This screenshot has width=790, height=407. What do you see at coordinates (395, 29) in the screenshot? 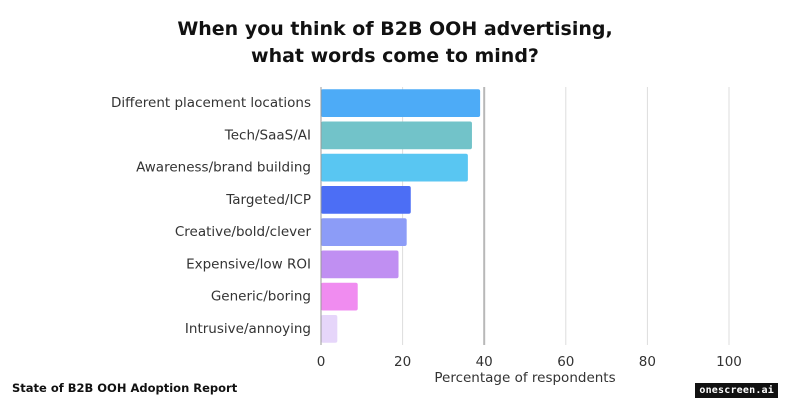
I see `chart-title-line: When you think of B2B OOH advertising,` at bounding box center [395, 29].